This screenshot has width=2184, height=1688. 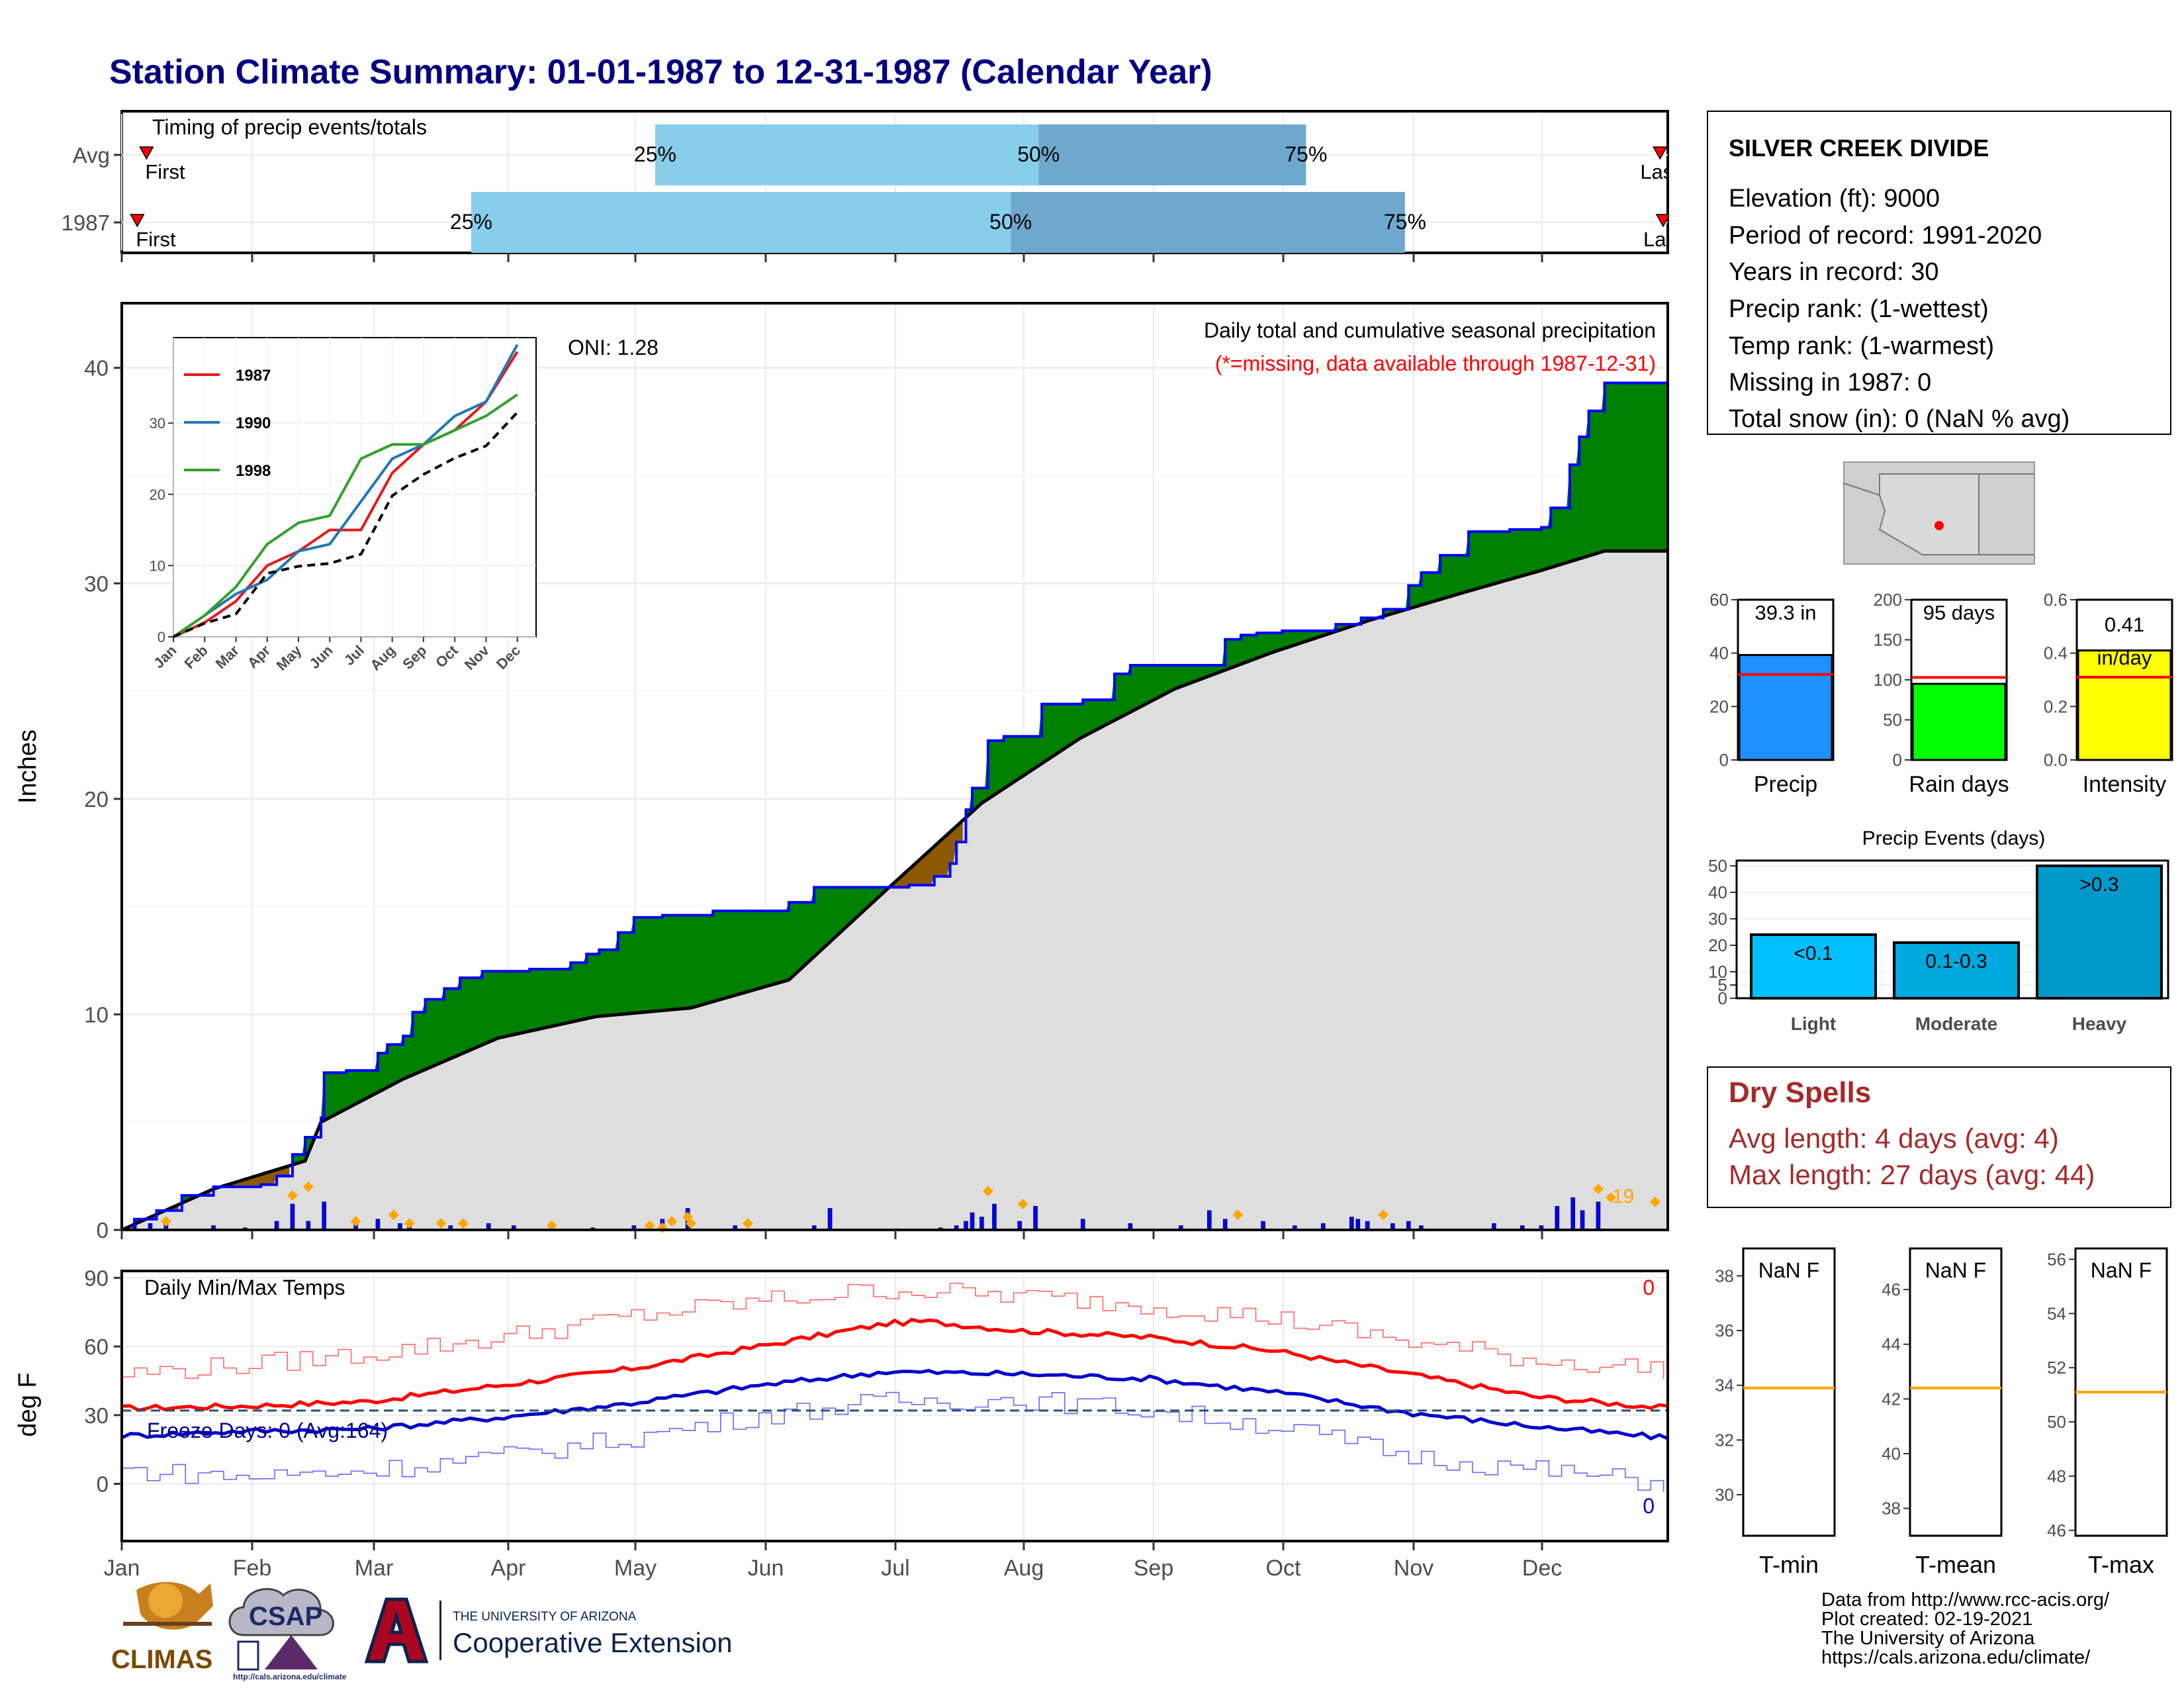 What do you see at coordinates (103, 1381) in the screenshot?
I see `temp-y-axis: 0 30 60 90` at bounding box center [103, 1381].